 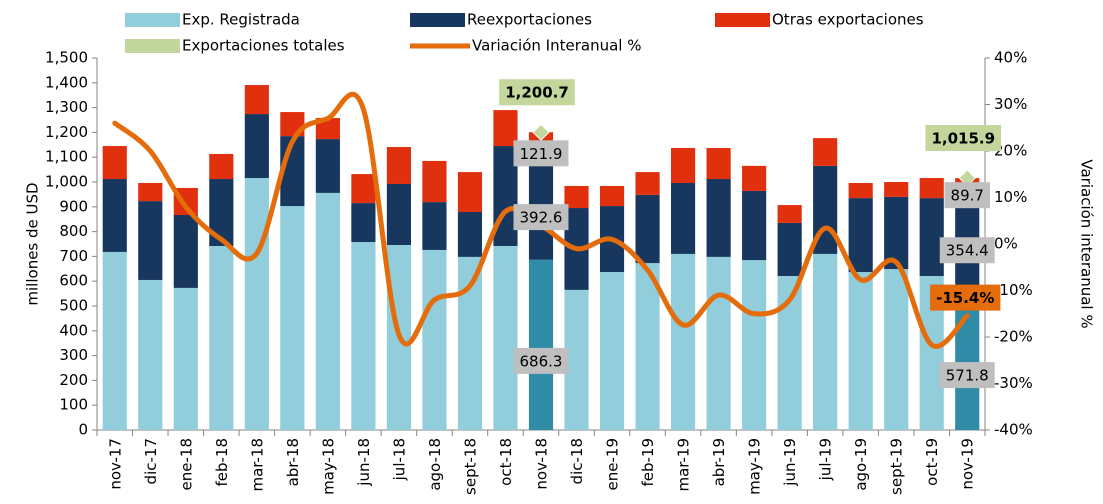 What do you see at coordinates (1006, 244) in the screenshot?
I see `y2-tick-label: 0%` at bounding box center [1006, 244].